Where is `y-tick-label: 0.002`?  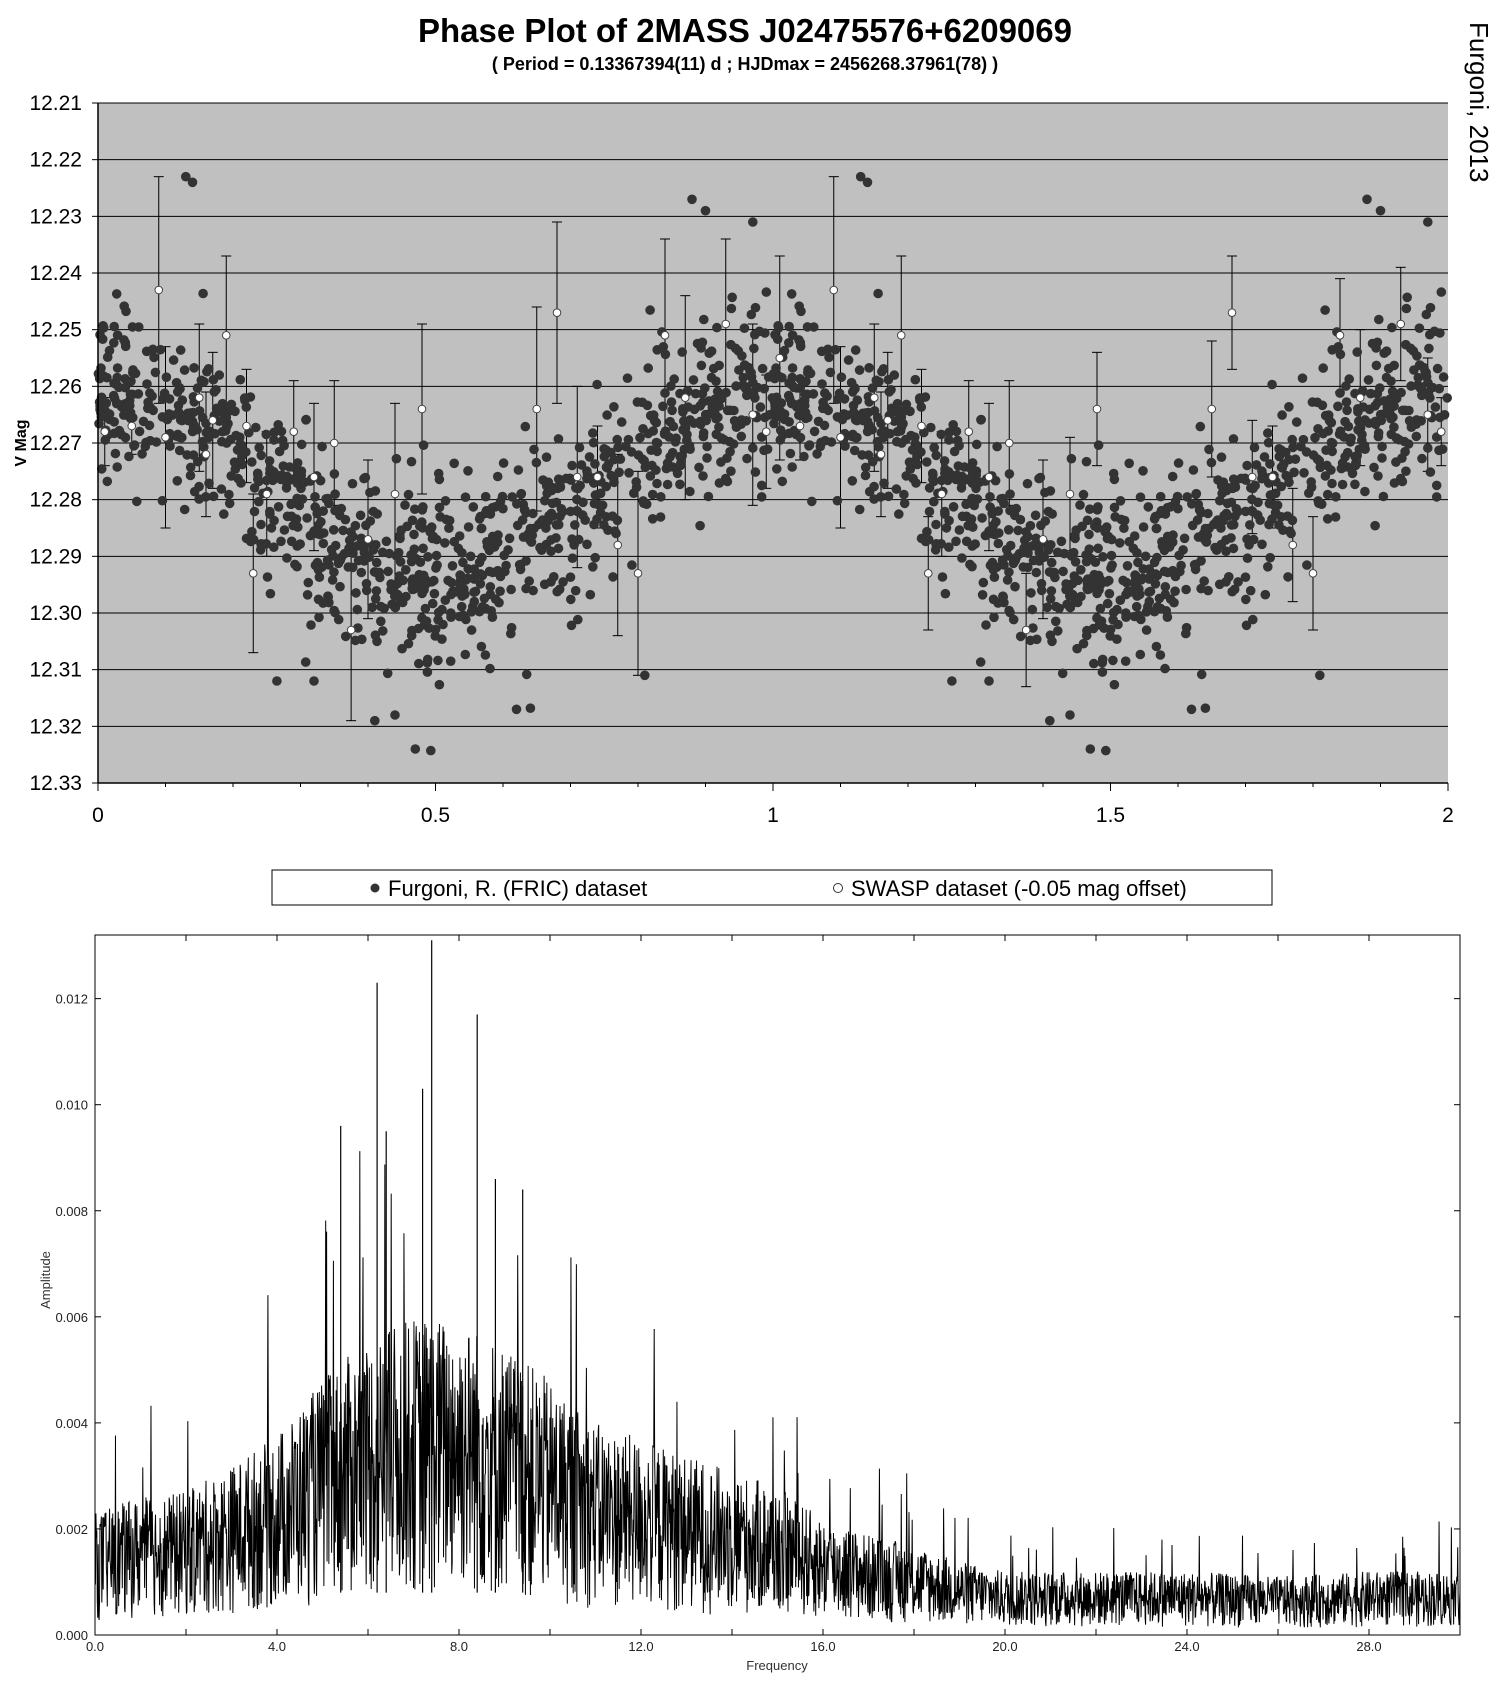 y-tick-label: 0.002 is located at coordinates (71, 1529).